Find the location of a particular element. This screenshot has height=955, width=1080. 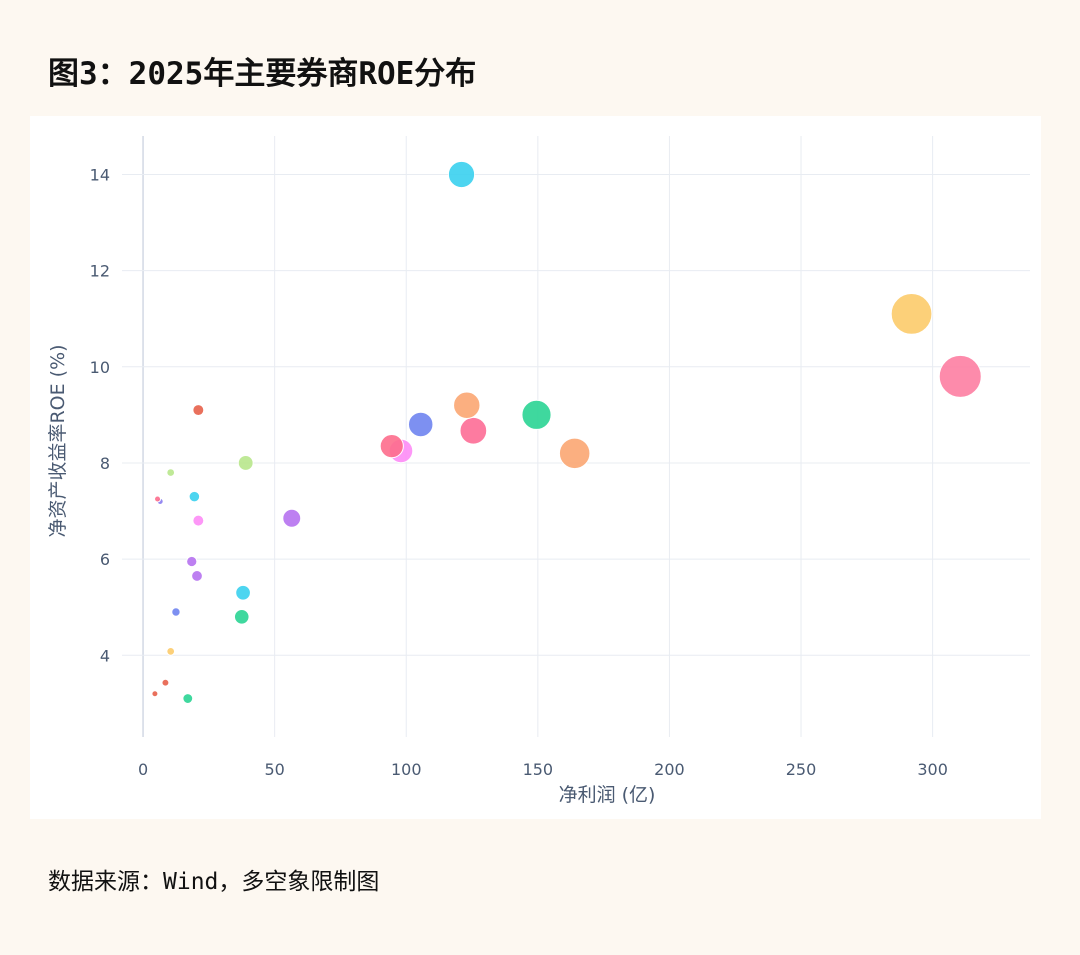

figure-title: 图3：2025年主要券商ROE分布 is located at coordinates (262, 74).